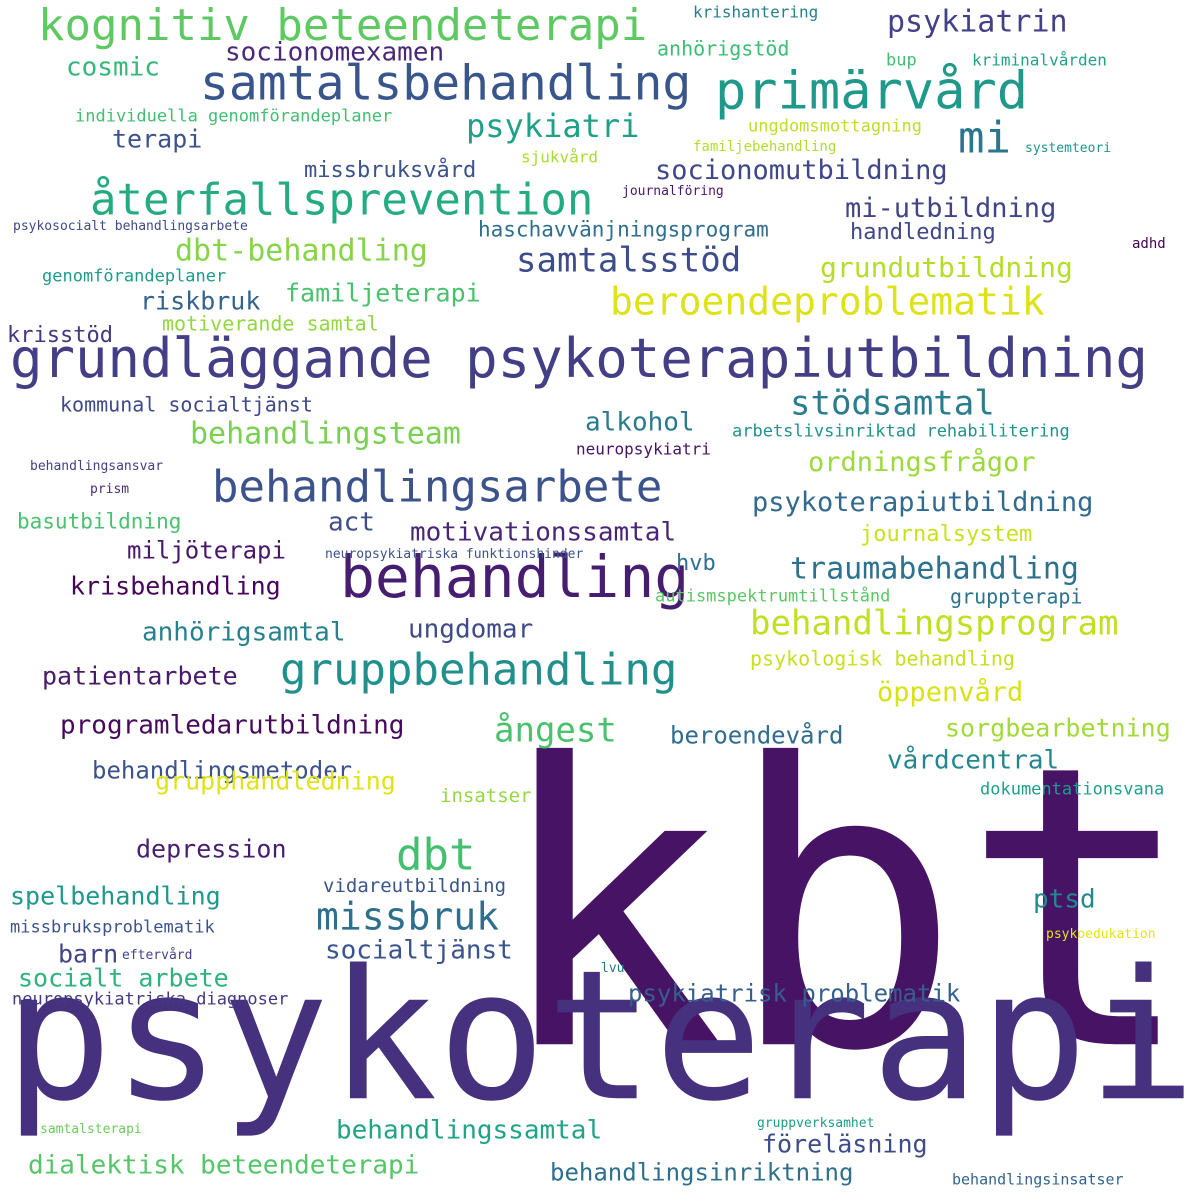 Image resolution: width=1200 pixels, height=1200 pixels. I want to click on cloud-word: grundutbildning, so click(946, 267).